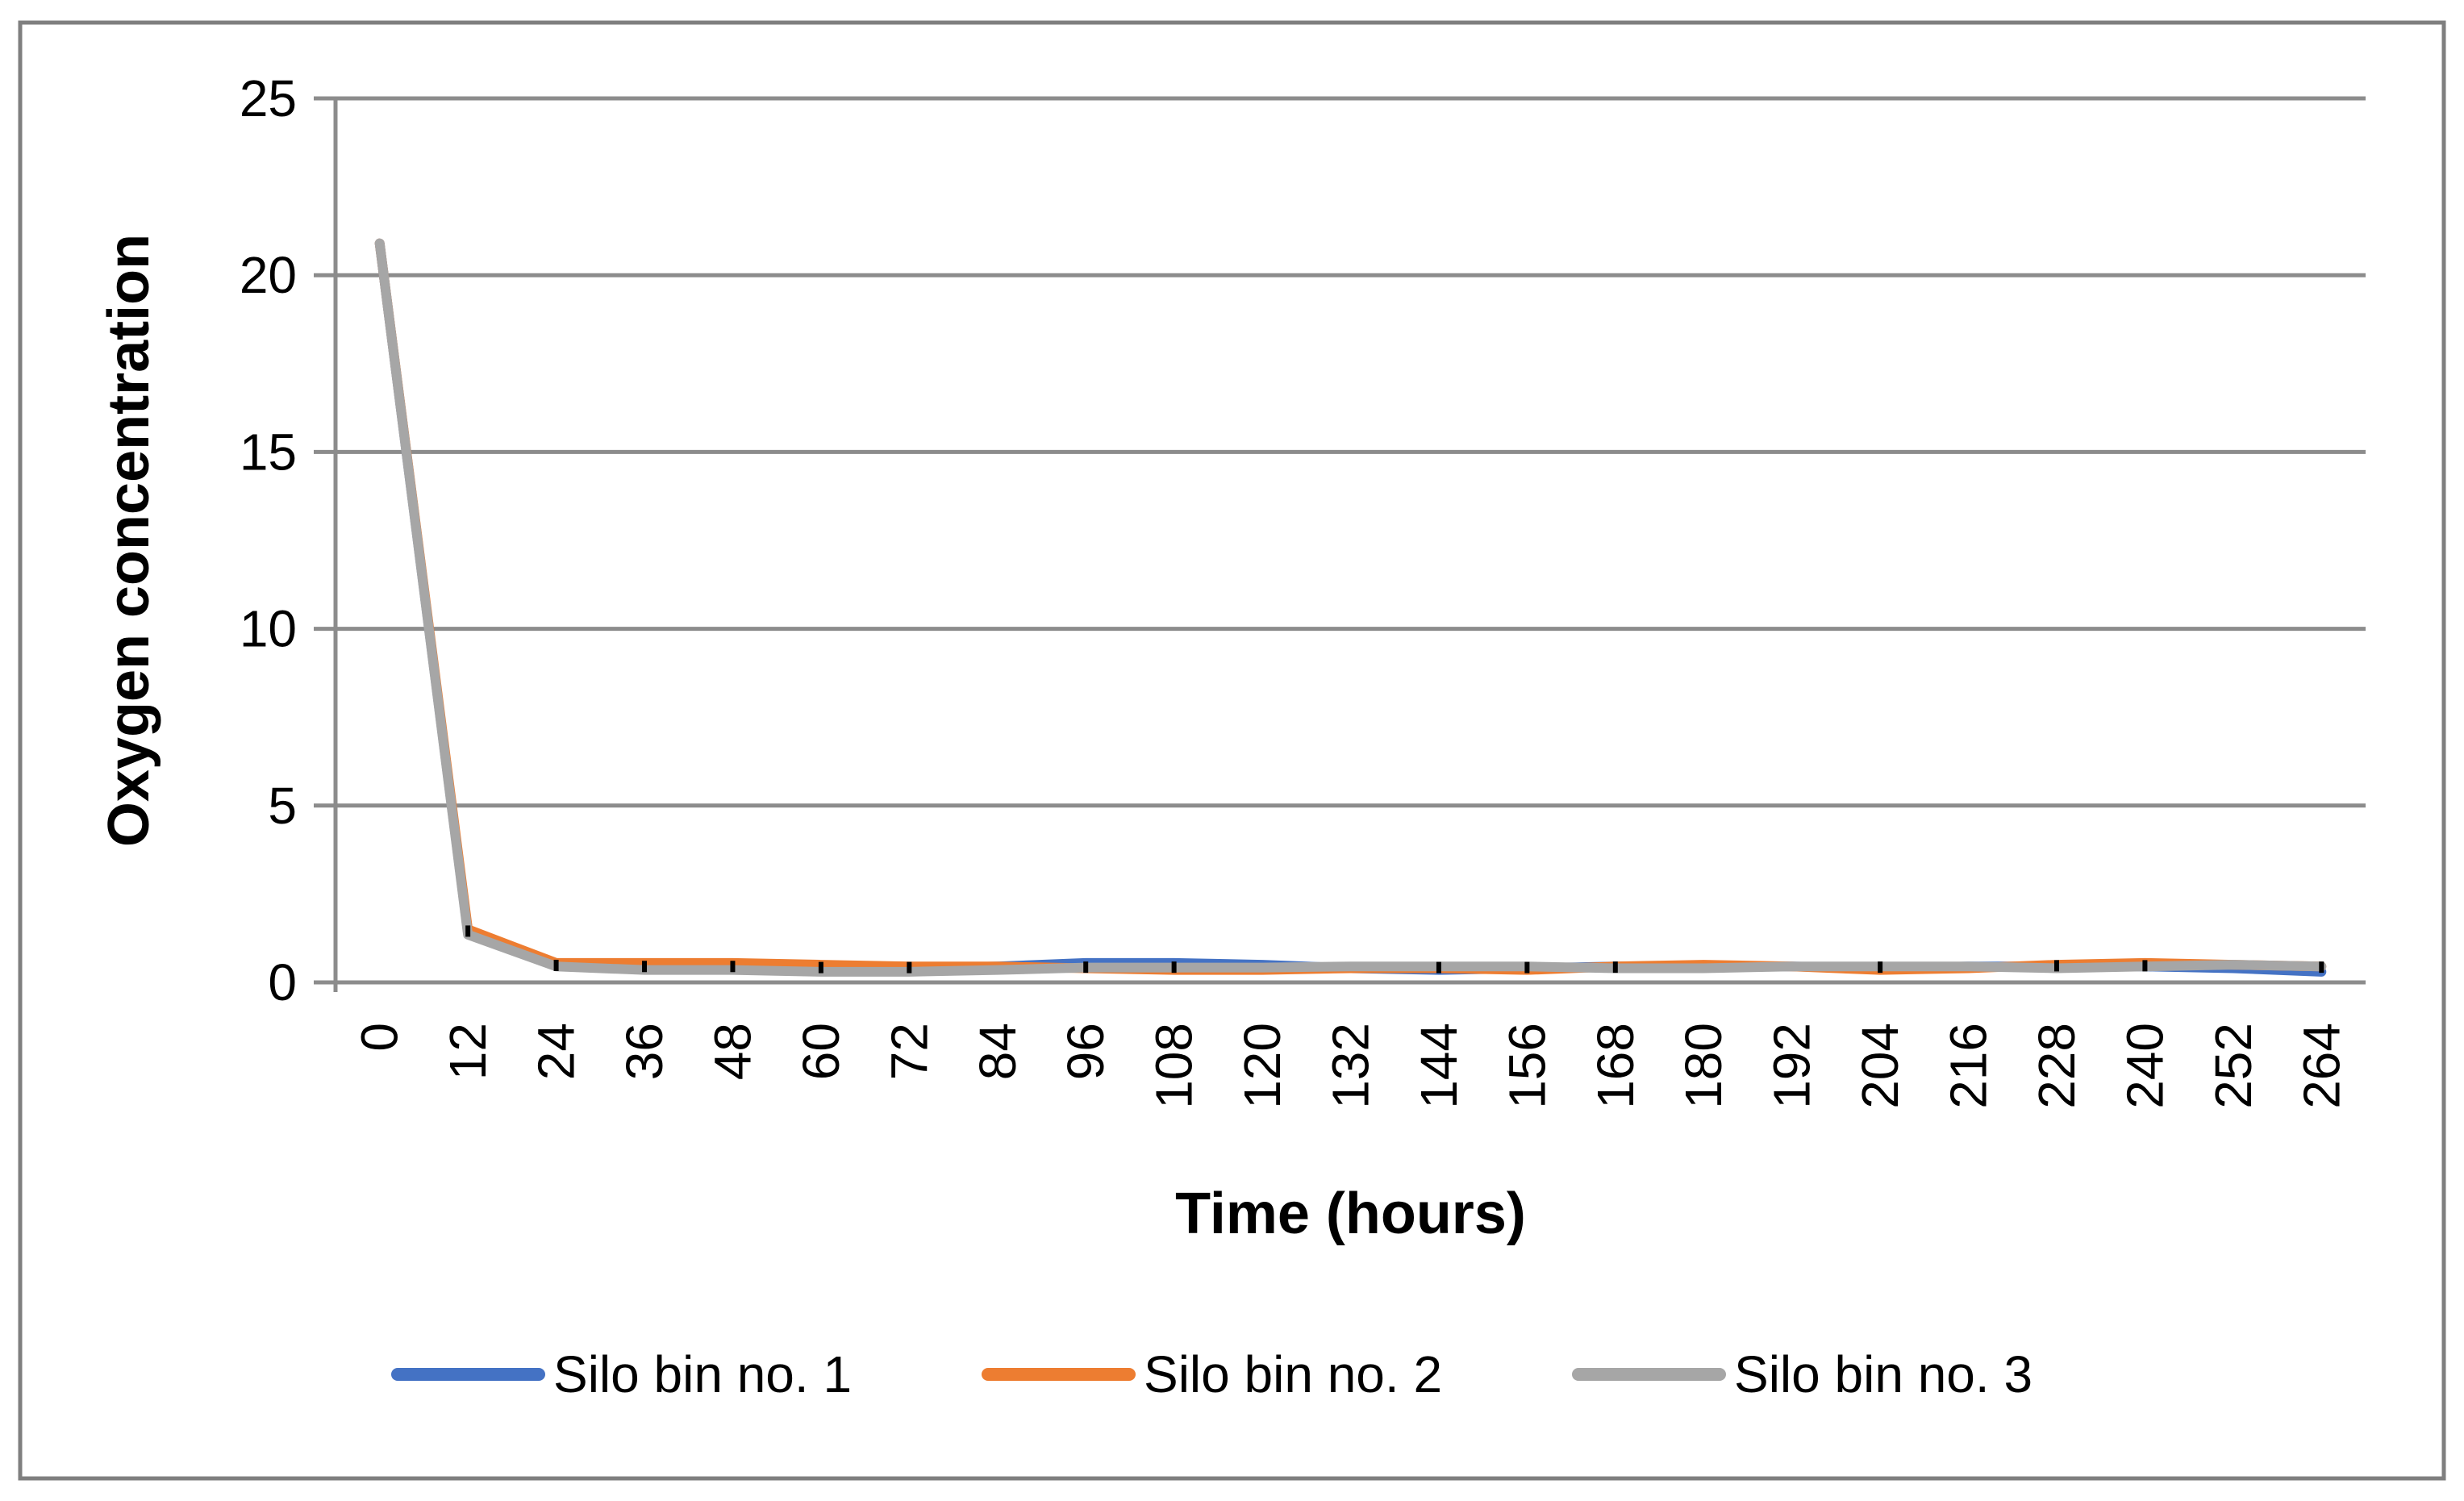 The width and height of the screenshot is (2464, 1501). What do you see at coordinates (1527, 1066) in the screenshot?
I see `x-tick-label: 156` at bounding box center [1527, 1066].